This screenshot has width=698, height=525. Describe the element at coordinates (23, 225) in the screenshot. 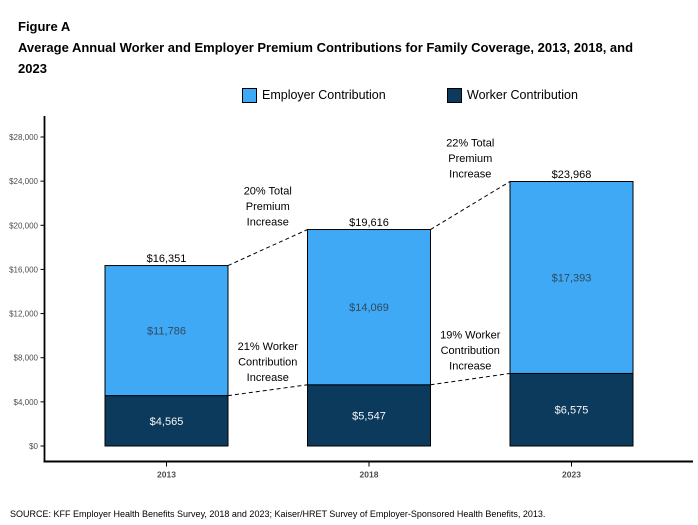

I see `y-tick-label: $20,000` at that location.